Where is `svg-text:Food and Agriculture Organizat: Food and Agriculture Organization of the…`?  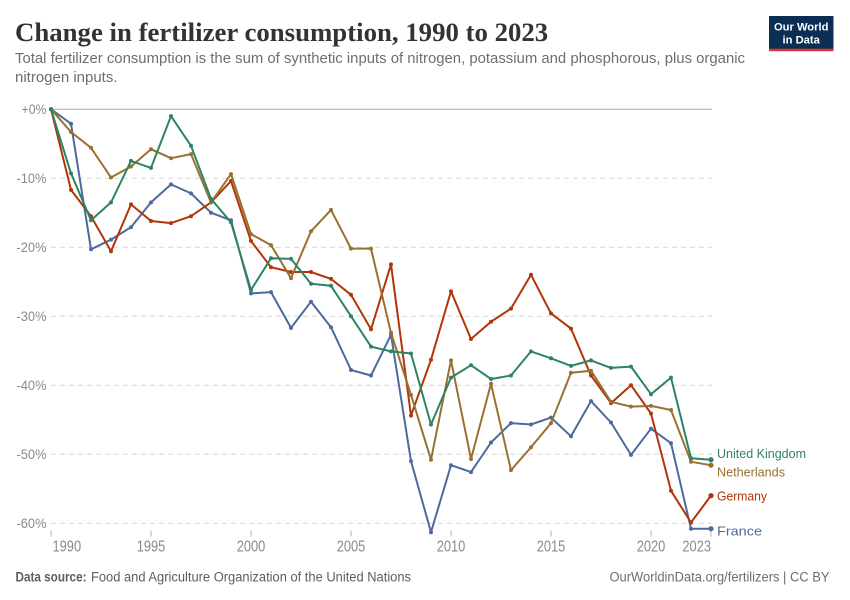 svg-text:Food and Agriculture Organizat: Food and Agriculture Organization of the… is located at coordinates (251, 577).